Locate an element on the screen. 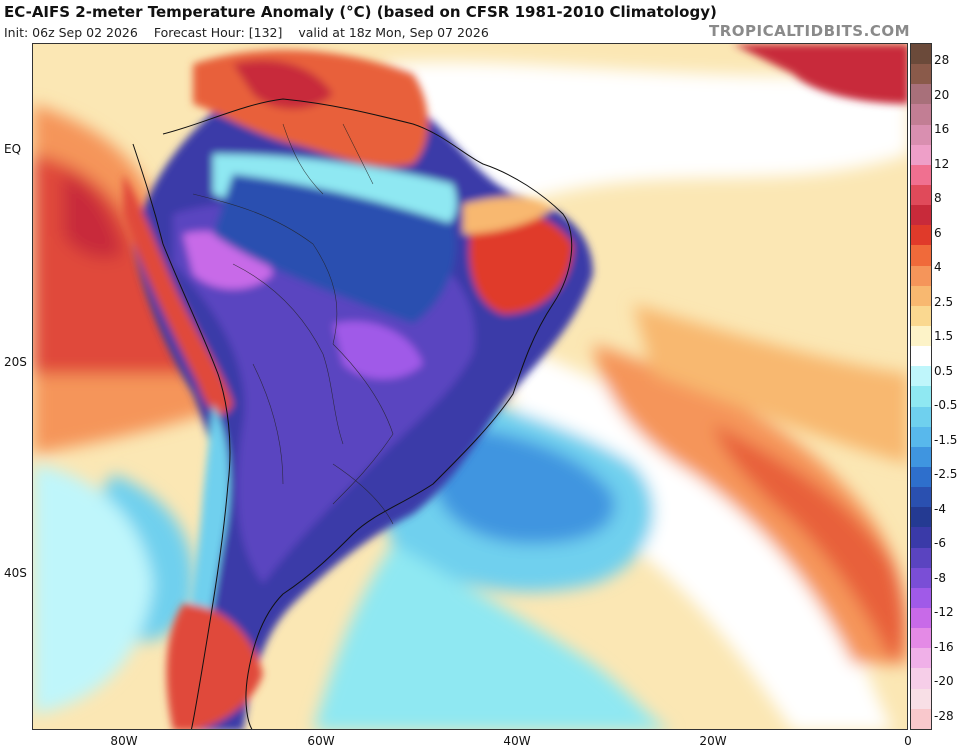  colorbar-label: 1.5 is located at coordinates (944, 336).